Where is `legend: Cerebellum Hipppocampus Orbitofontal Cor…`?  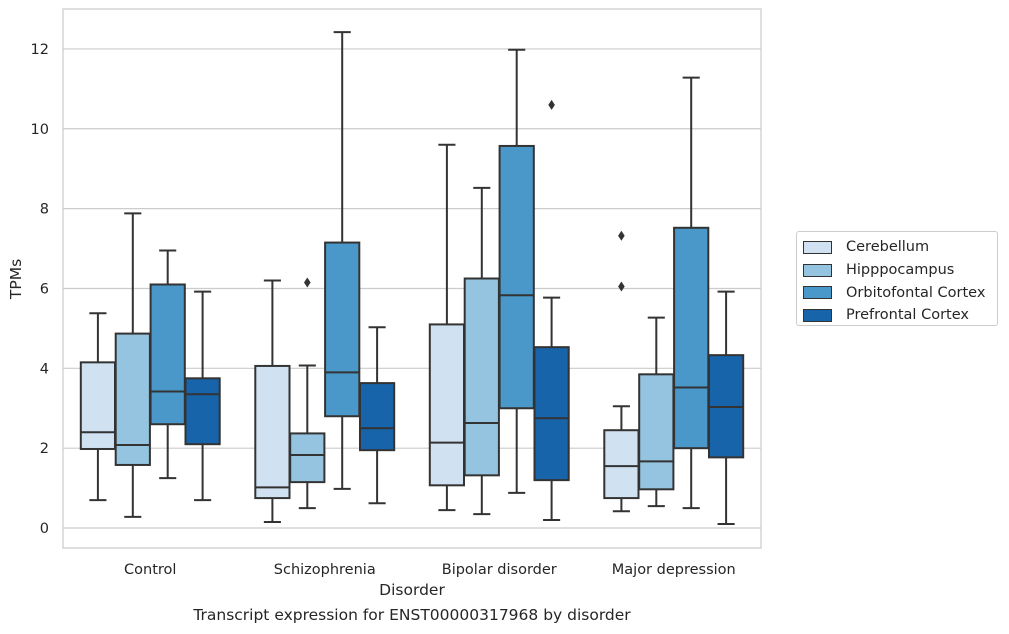
legend: Cerebellum Hipppocampus Orbitofontal Cor… is located at coordinates (897, 278).